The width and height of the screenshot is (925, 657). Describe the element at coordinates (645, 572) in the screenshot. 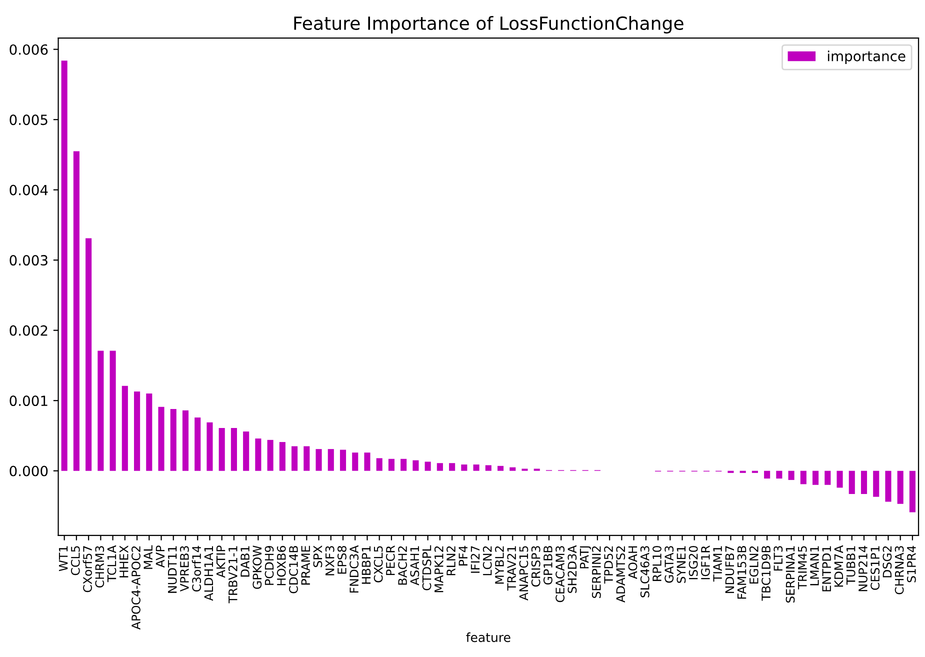

I see `x-tick-label: SLC46A3` at that location.